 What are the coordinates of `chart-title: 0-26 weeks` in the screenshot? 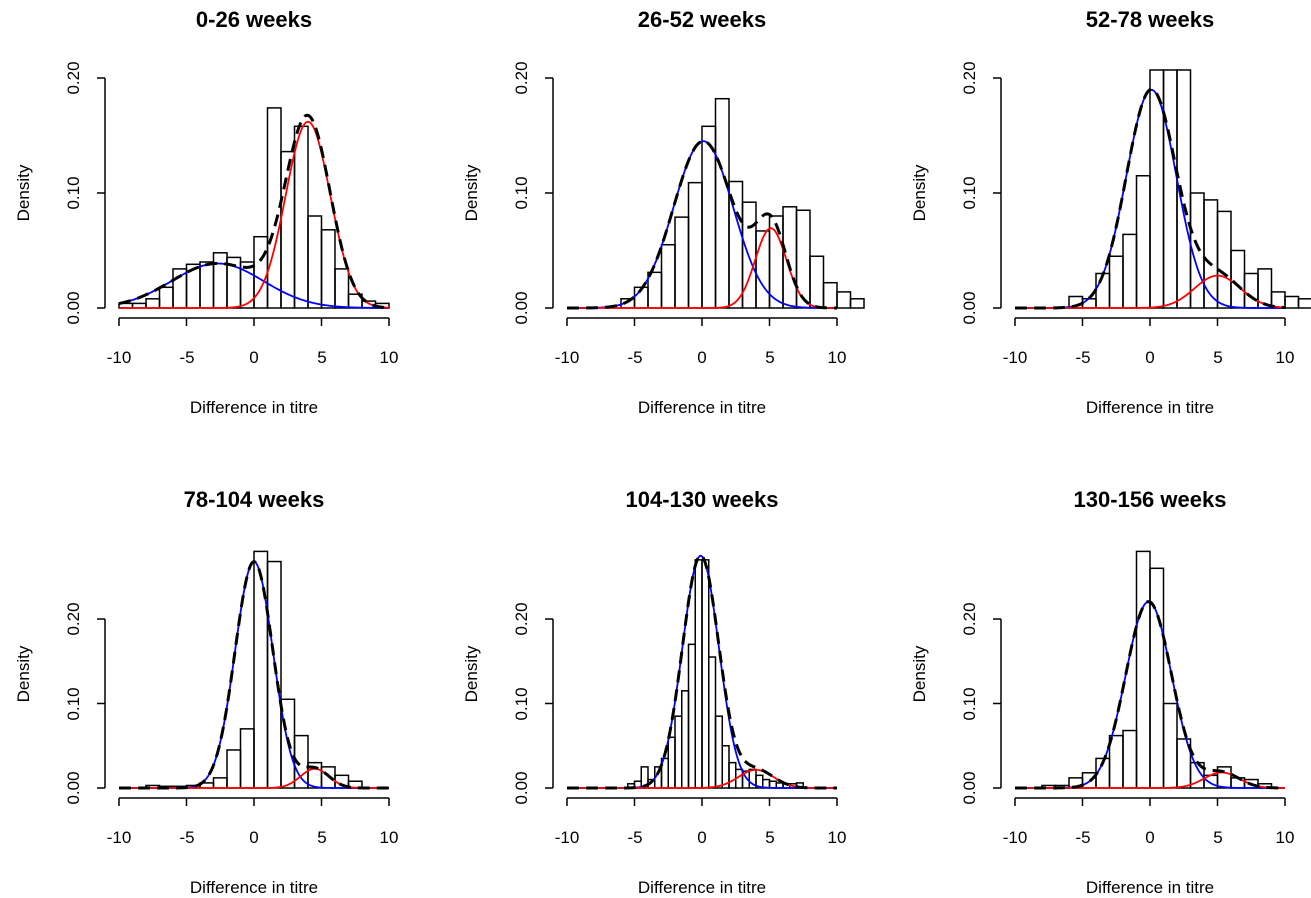 It's located at (254, 19).